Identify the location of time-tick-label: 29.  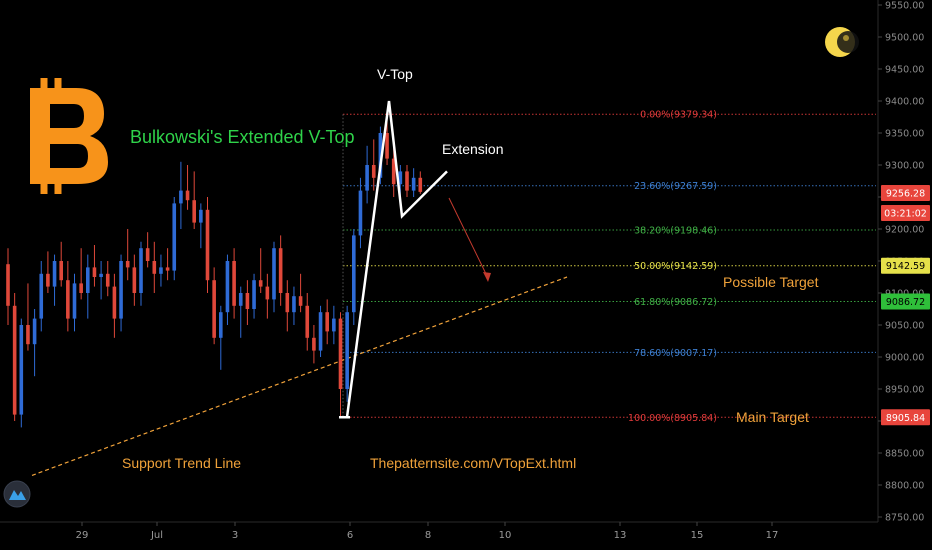
(82, 535).